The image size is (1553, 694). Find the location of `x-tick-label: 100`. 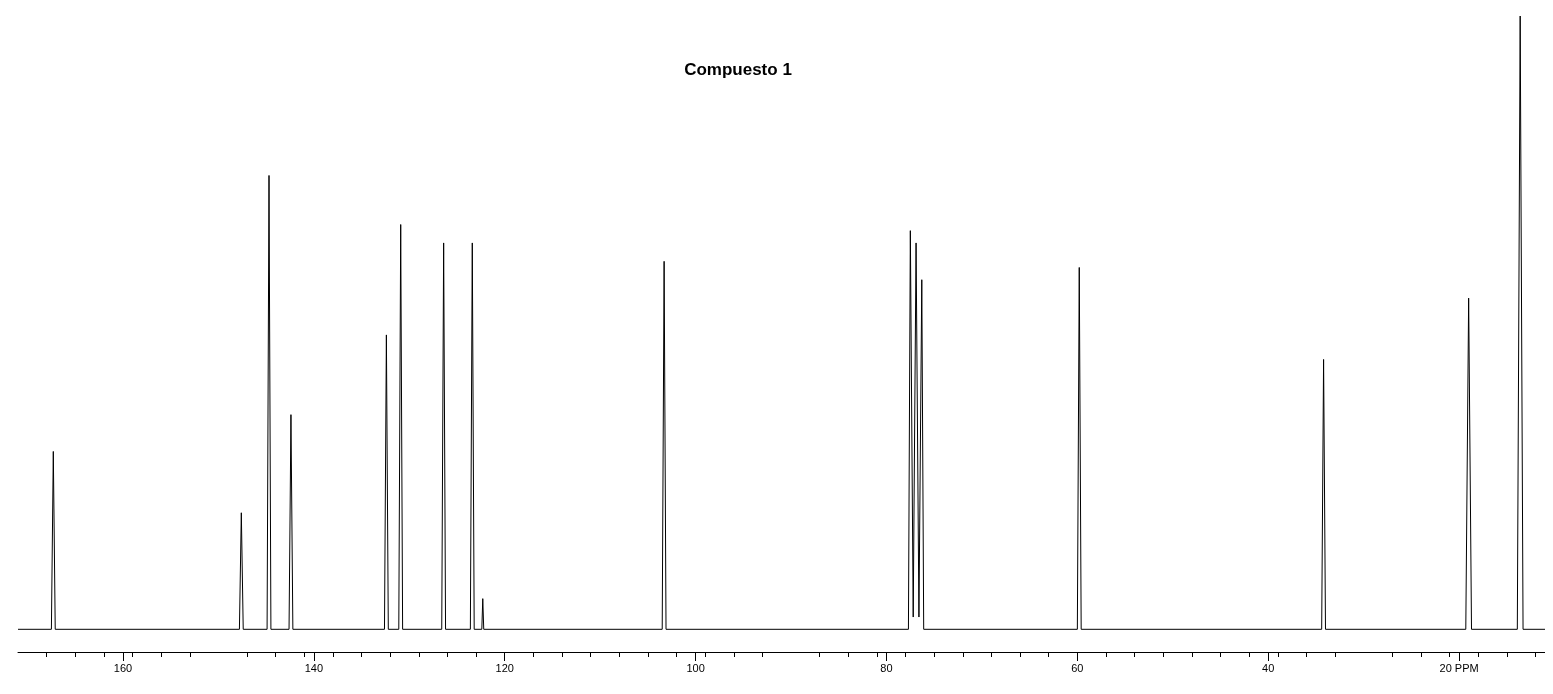

x-tick-label: 100 is located at coordinates (695, 667).